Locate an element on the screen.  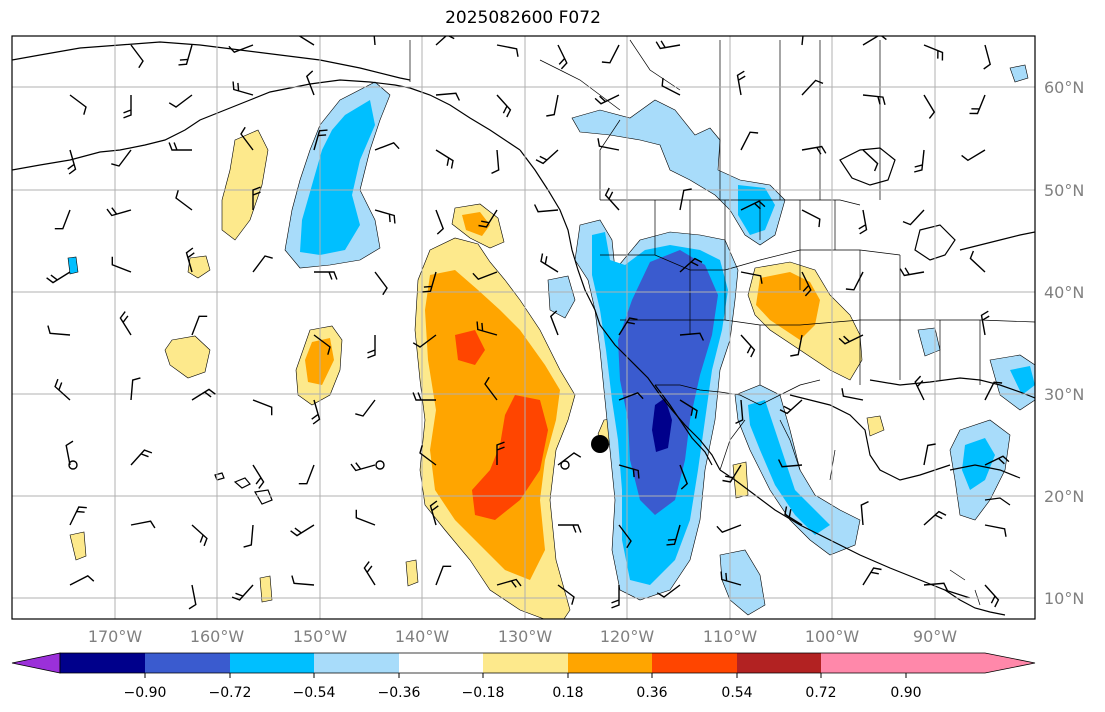
lon-label-130w: 130°W is located at coordinates (525, 636).